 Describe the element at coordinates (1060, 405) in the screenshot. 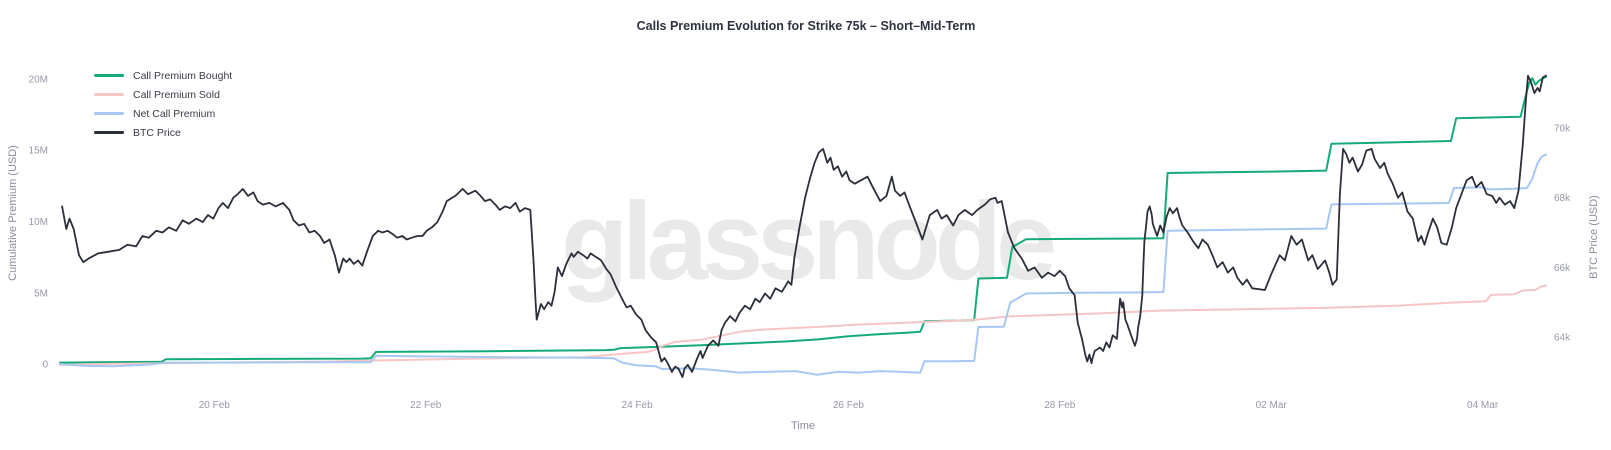

I see `x-tick-label: 28 Feb` at that location.